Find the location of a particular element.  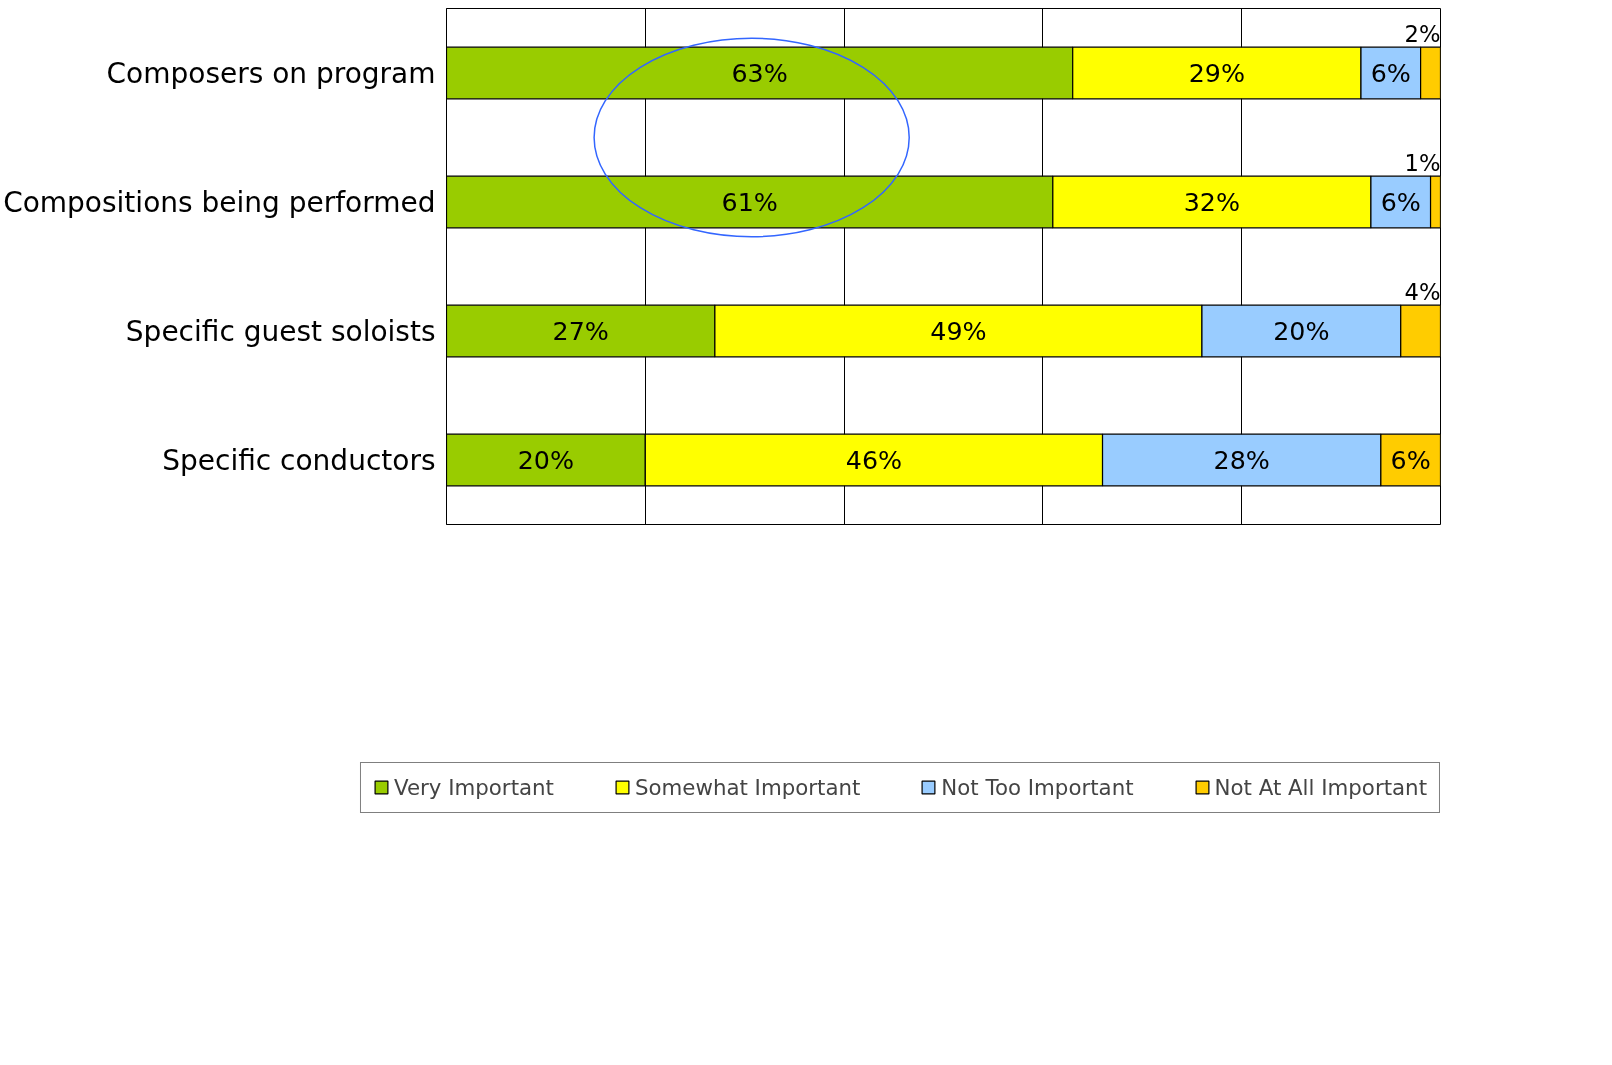

legend-label: Very Important is located at coordinates (473, 787).